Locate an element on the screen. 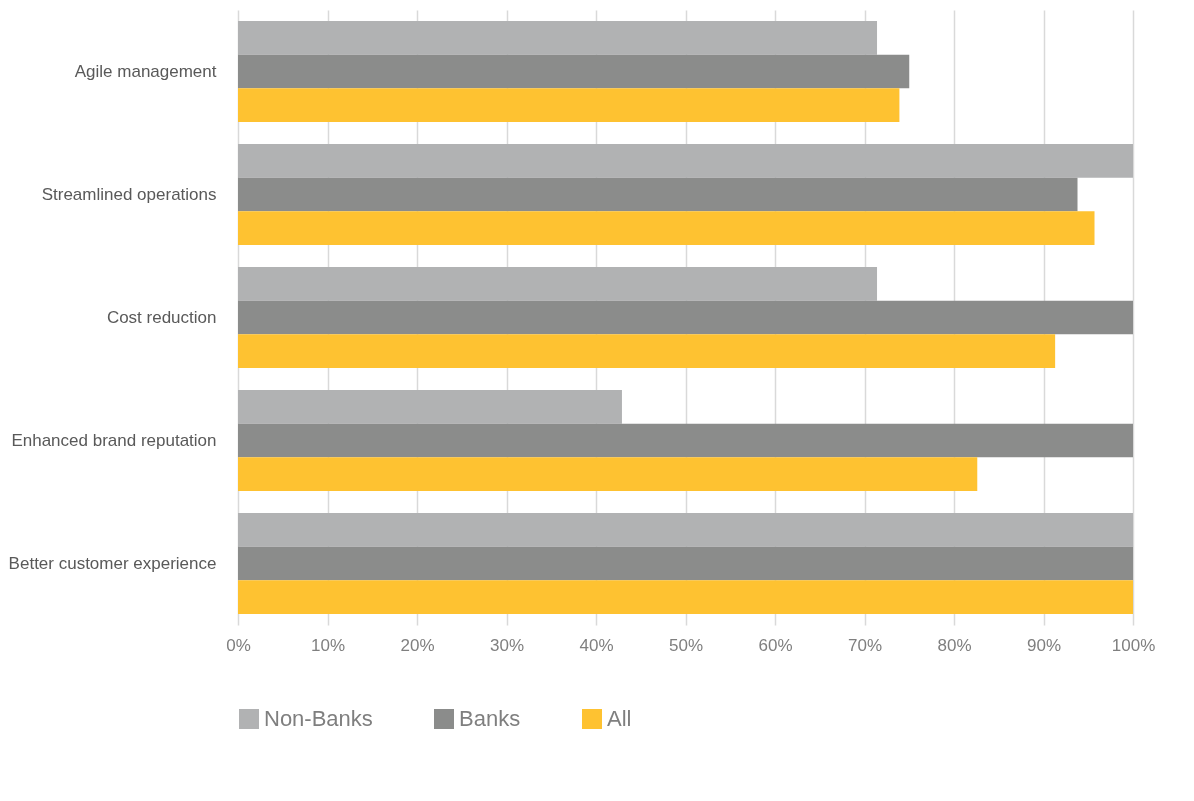 The height and width of the screenshot is (801, 1194). x-tick-label: 10% is located at coordinates (328, 645).